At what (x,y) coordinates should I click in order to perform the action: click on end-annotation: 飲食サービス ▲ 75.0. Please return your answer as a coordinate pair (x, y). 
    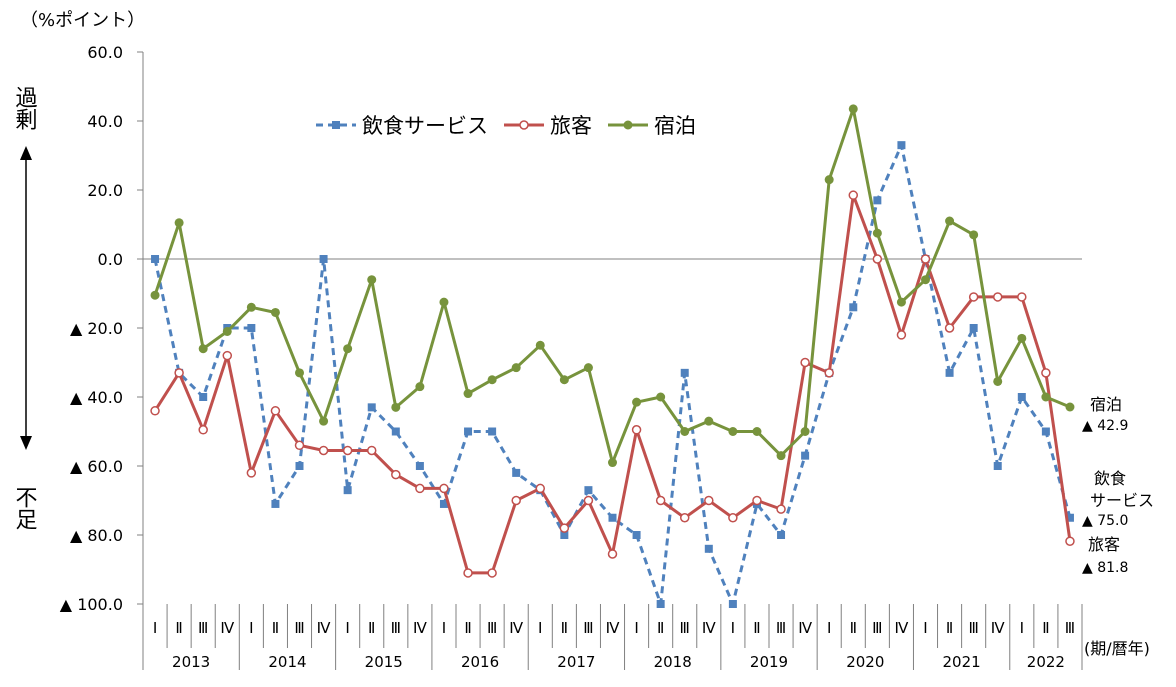
    Looking at the image, I should click on (1118, 499).